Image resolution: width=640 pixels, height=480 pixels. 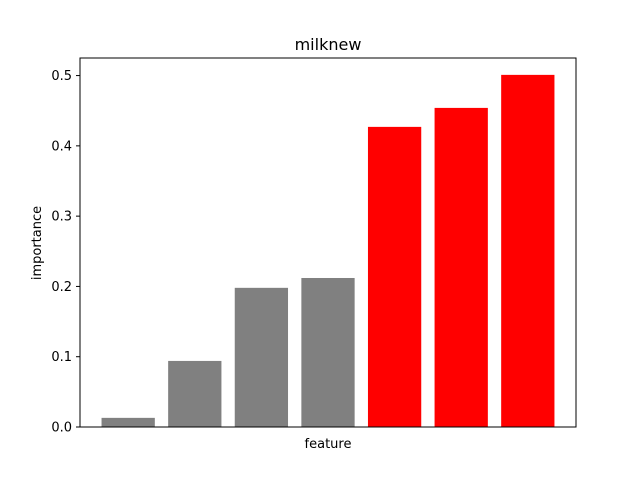 What do you see at coordinates (61, 76) in the screenshot?
I see `y-tick-label-5: 0.5` at bounding box center [61, 76].